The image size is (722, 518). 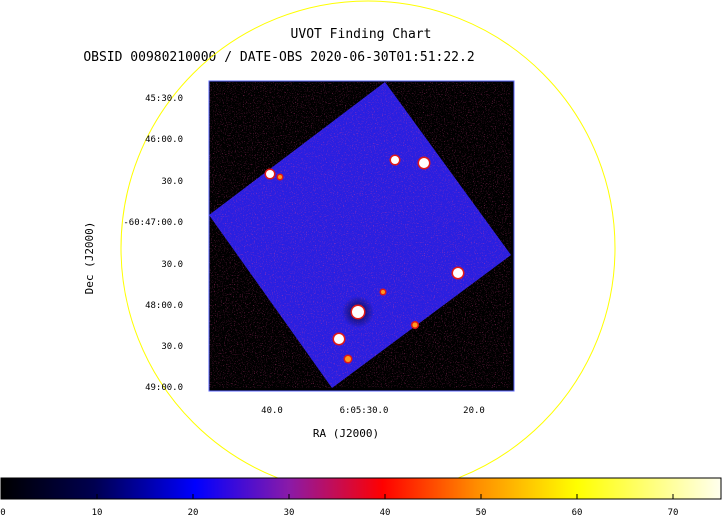 What do you see at coordinates (164, 99) in the screenshot?
I see `y-tick-label: 45:30.0` at bounding box center [164, 99].